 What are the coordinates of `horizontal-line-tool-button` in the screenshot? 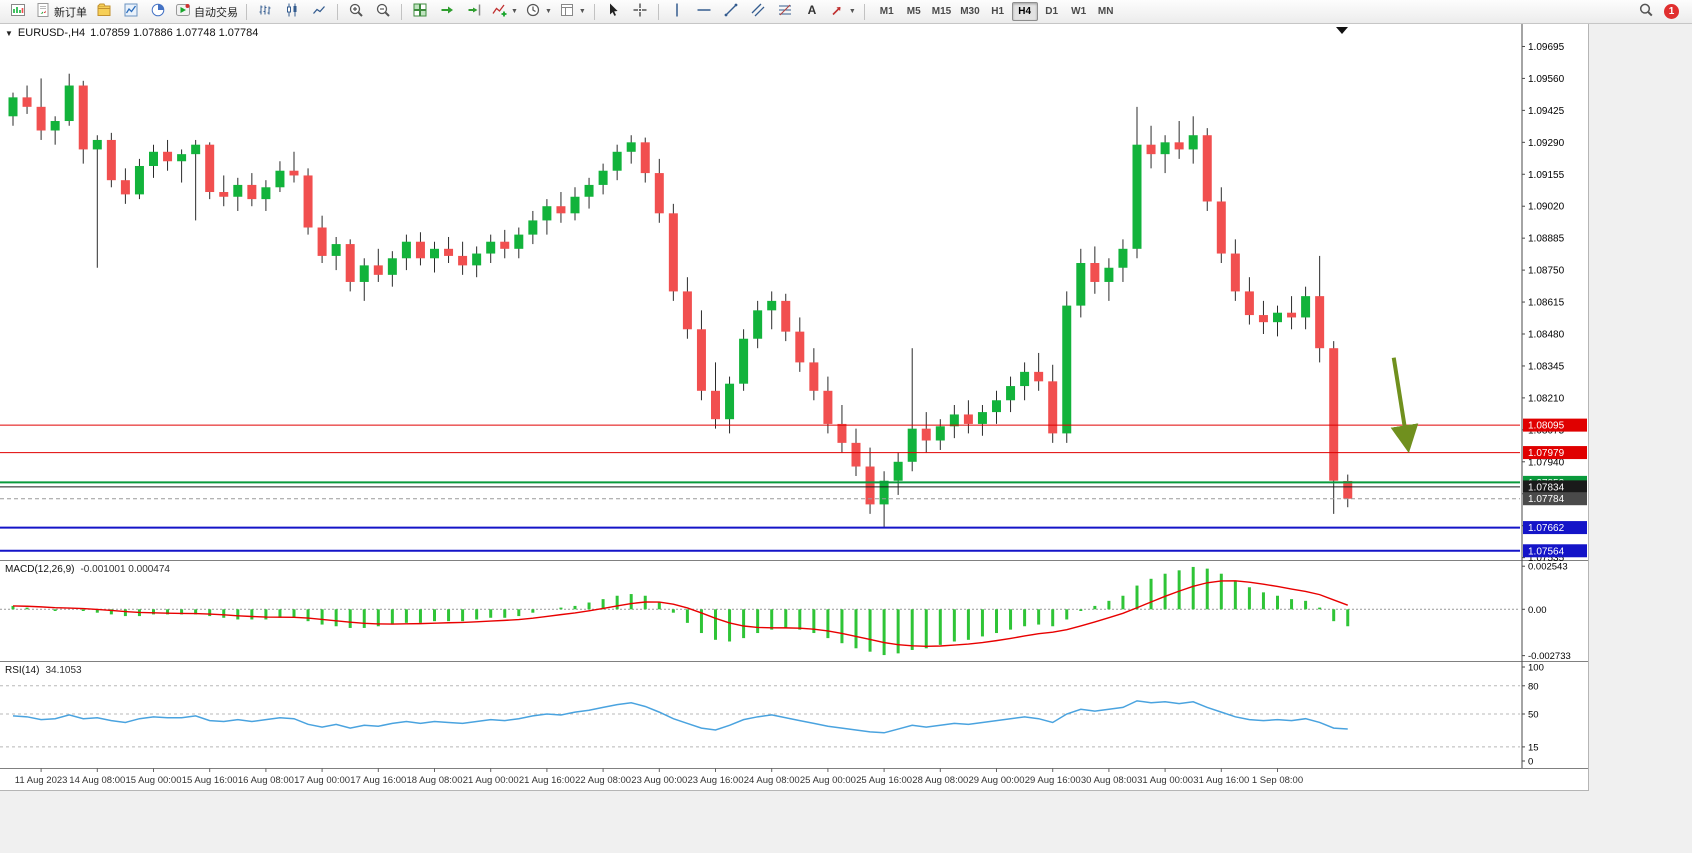 It's located at (704, 12).